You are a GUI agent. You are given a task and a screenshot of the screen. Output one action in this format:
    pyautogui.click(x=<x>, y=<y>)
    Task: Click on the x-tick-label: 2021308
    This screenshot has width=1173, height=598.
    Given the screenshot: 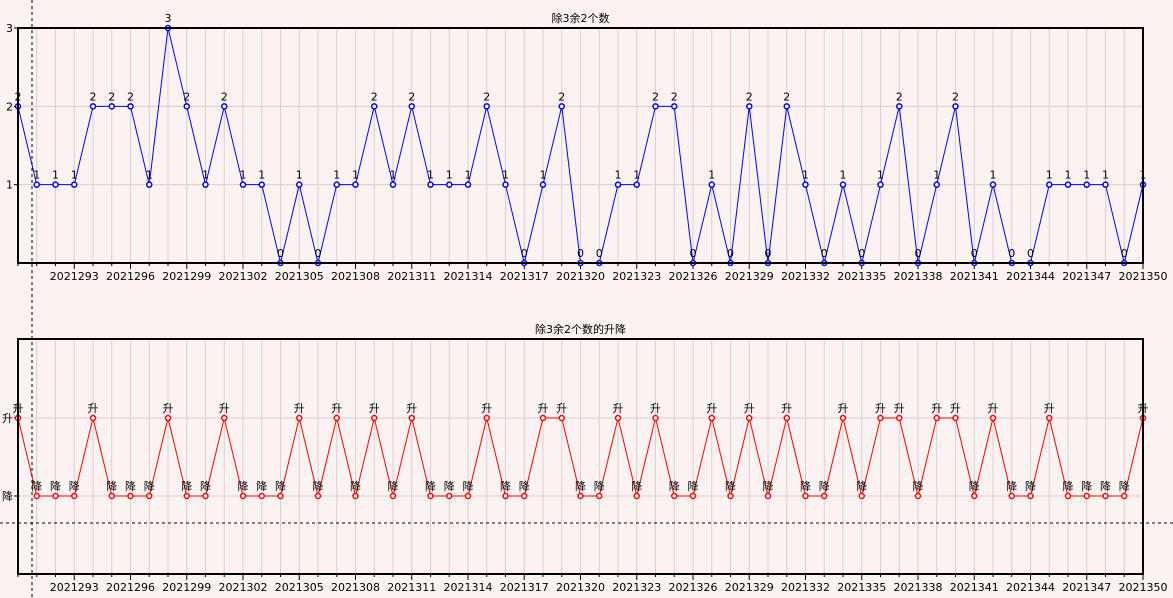 What is the action you would take?
    pyautogui.click(x=355, y=276)
    